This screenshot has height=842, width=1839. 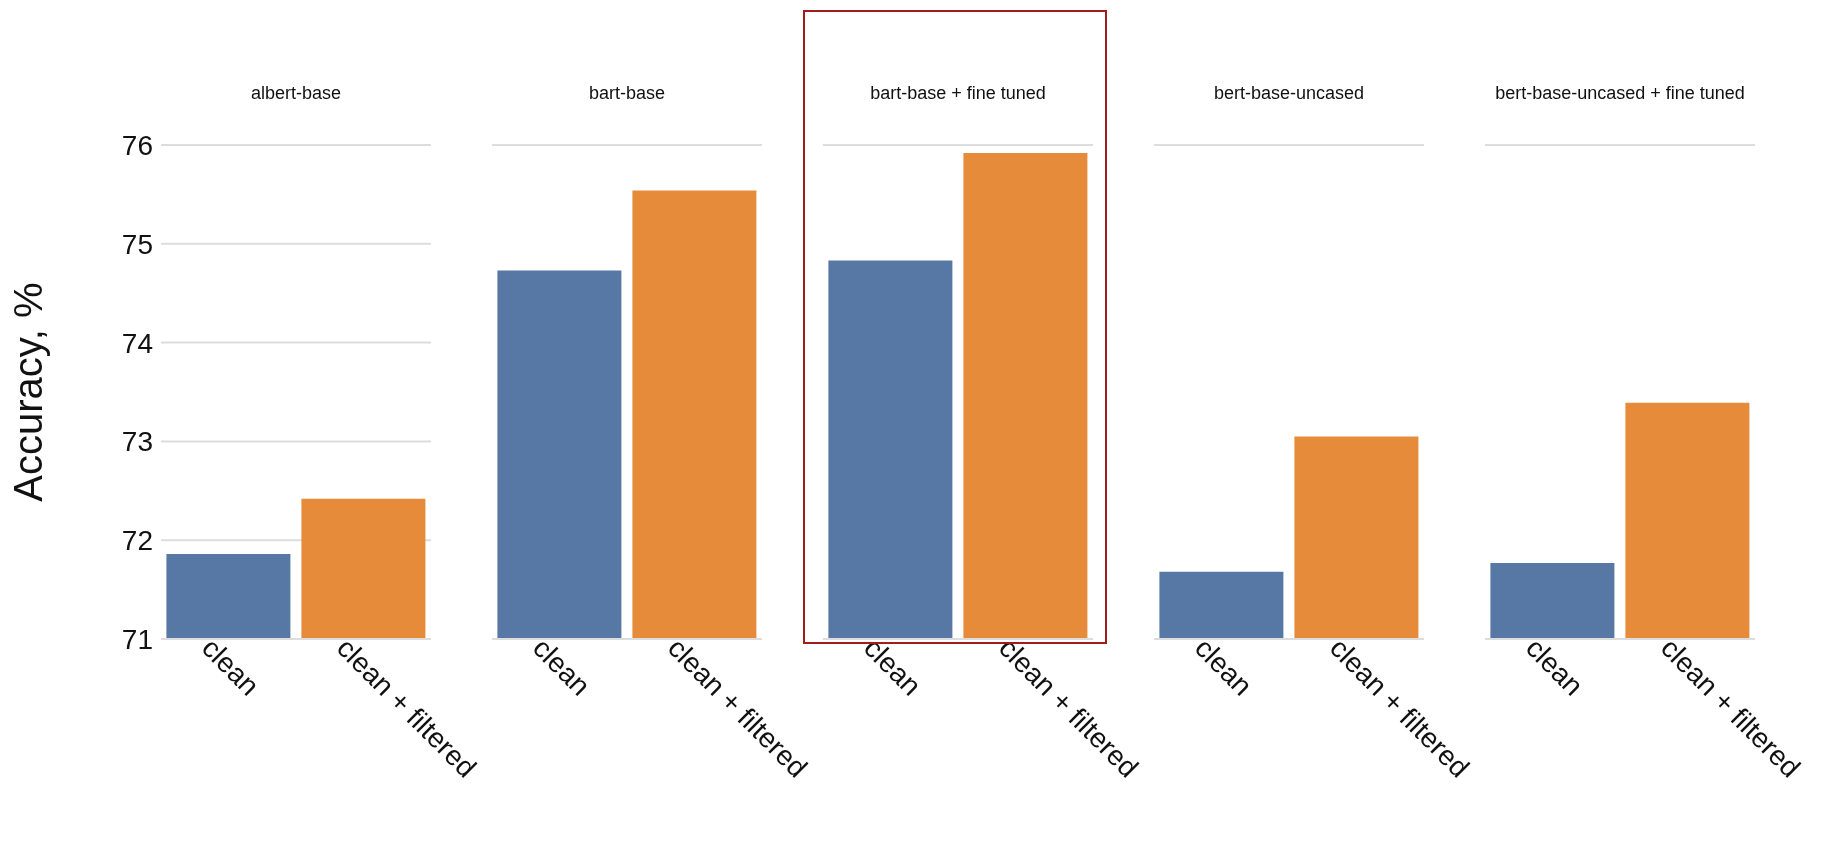 What do you see at coordinates (137, 442) in the screenshot?
I see `y-tick-label: 73` at bounding box center [137, 442].